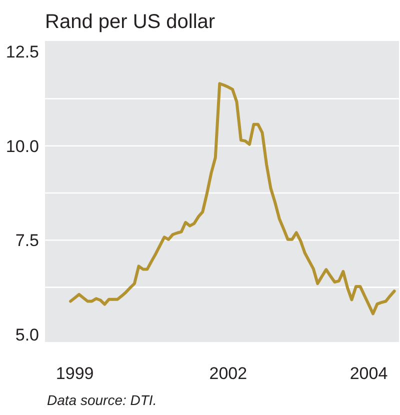  What do you see at coordinates (22, 52) in the screenshot?
I see `y-tick-label: 12.5` at bounding box center [22, 52].